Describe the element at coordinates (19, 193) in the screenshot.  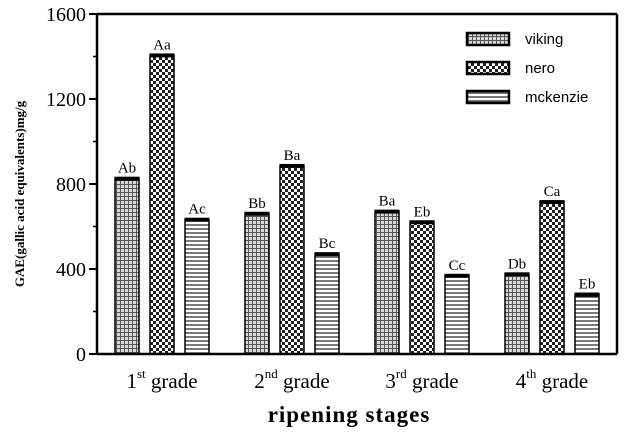
I see `y-axis-title: GAE(gallic acid equivalents)mg/g` at that location.